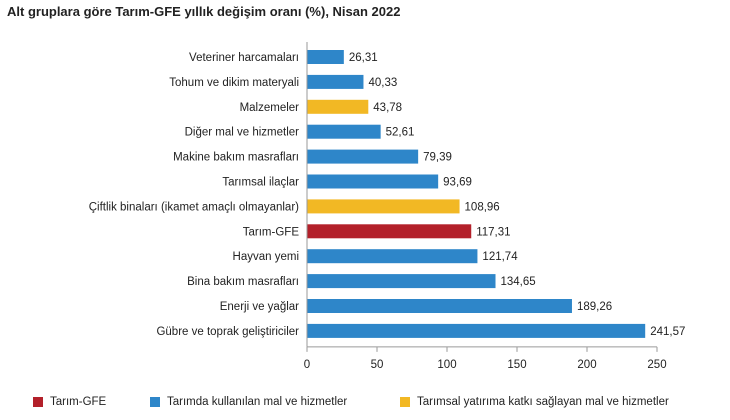 This screenshot has height=420, width=730. I want to click on x-tick-label: 150, so click(516, 365).